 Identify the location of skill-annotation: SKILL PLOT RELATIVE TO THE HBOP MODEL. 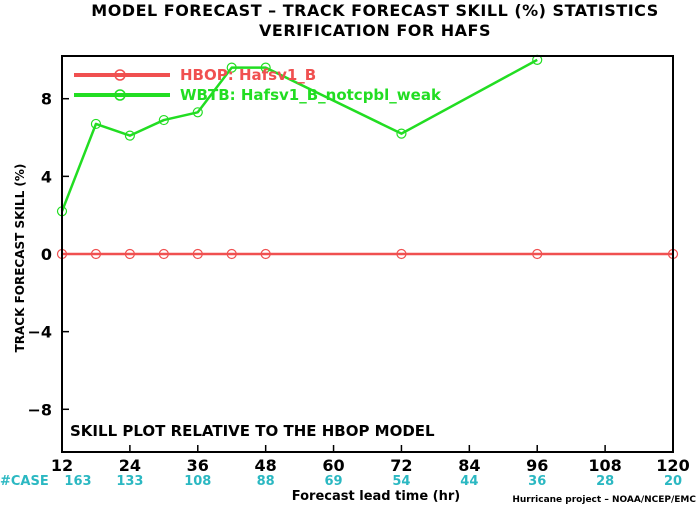
(252, 431).